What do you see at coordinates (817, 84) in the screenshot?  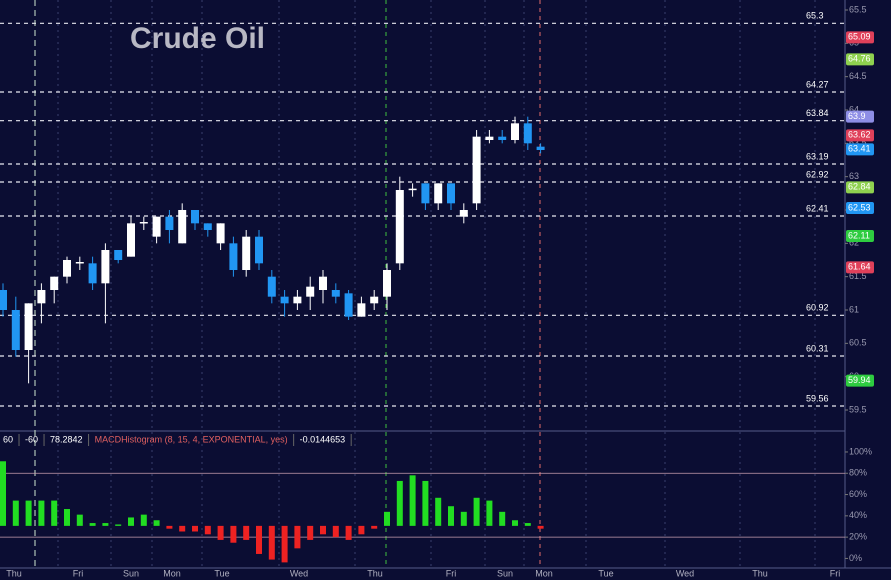 I see `level-label: 64.27` at bounding box center [817, 84].